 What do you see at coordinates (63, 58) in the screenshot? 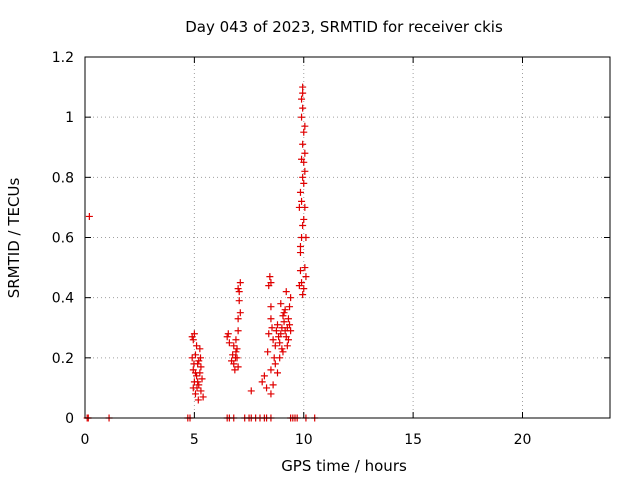
I see `y-tick-label: 1.2` at bounding box center [63, 58].